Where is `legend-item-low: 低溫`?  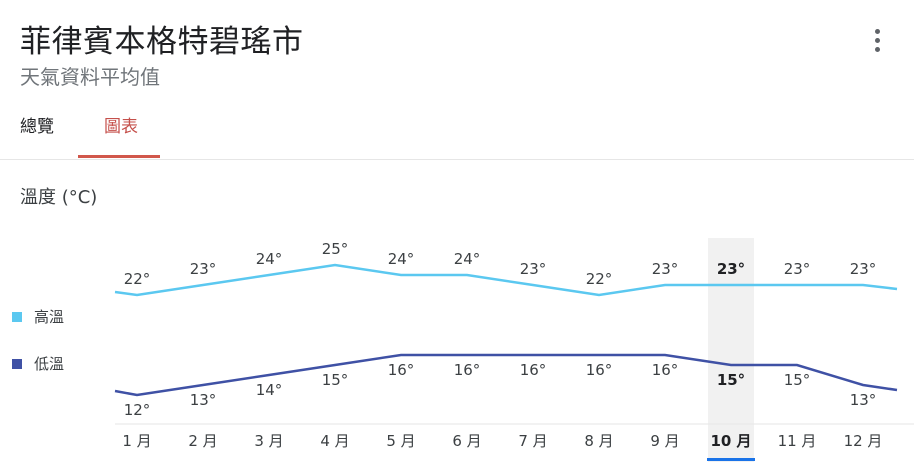 legend-item-low: 低溫 is located at coordinates (38, 363).